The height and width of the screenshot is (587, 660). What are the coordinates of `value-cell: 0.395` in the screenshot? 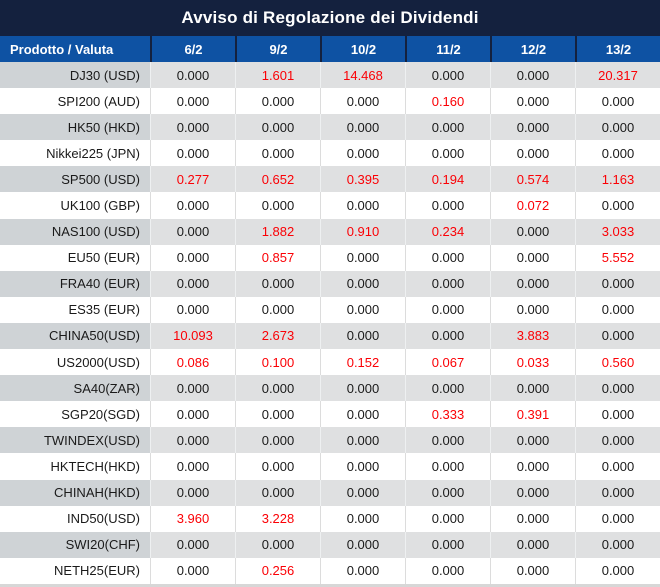 It's located at (362, 179).